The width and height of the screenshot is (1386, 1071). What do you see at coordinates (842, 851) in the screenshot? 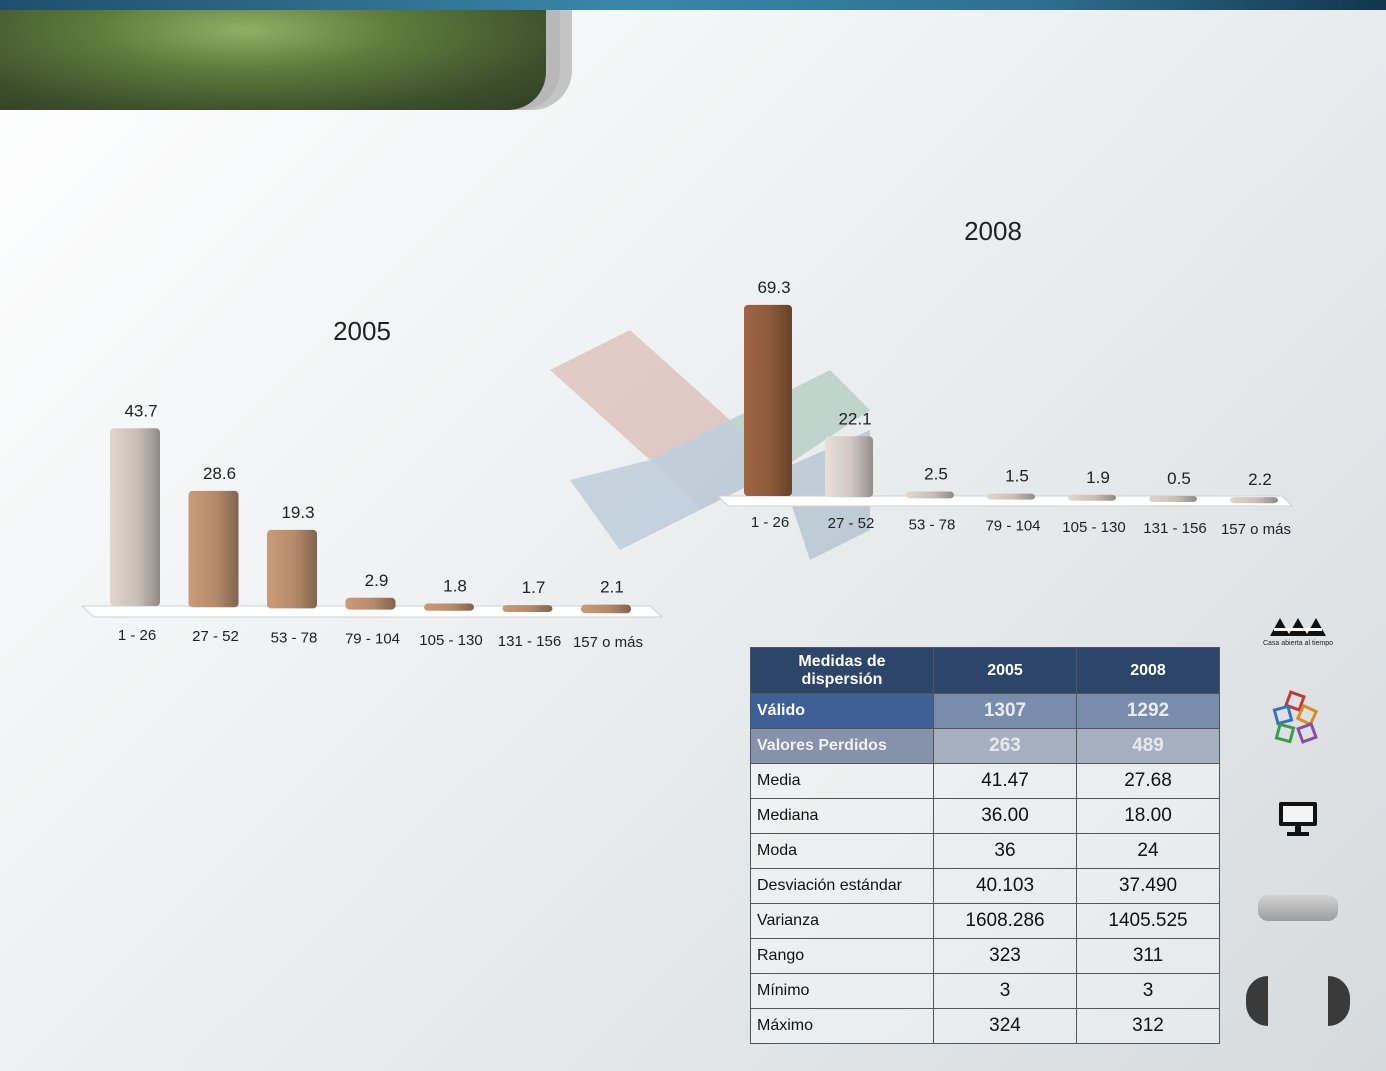
I see `table-row-label: Moda` at bounding box center [842, 851].